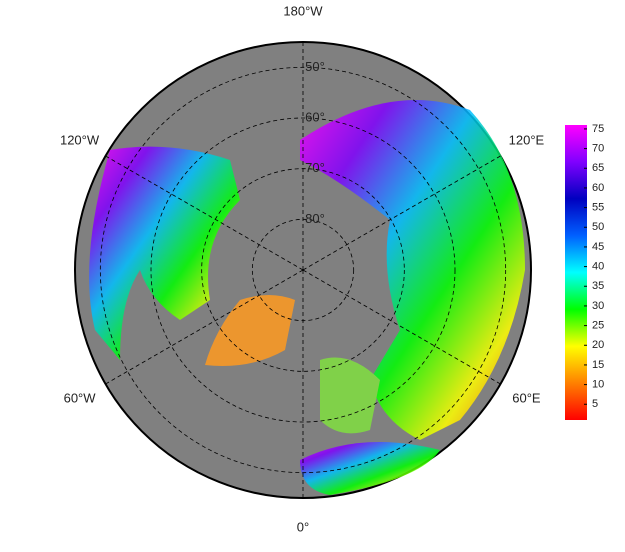 The height and width of the screenshot is (552, 625). What do you see at coordinates (598, 267) in the screenshot?
I see `colorbar-tick-label: 40` at bounding box center [598, 267].